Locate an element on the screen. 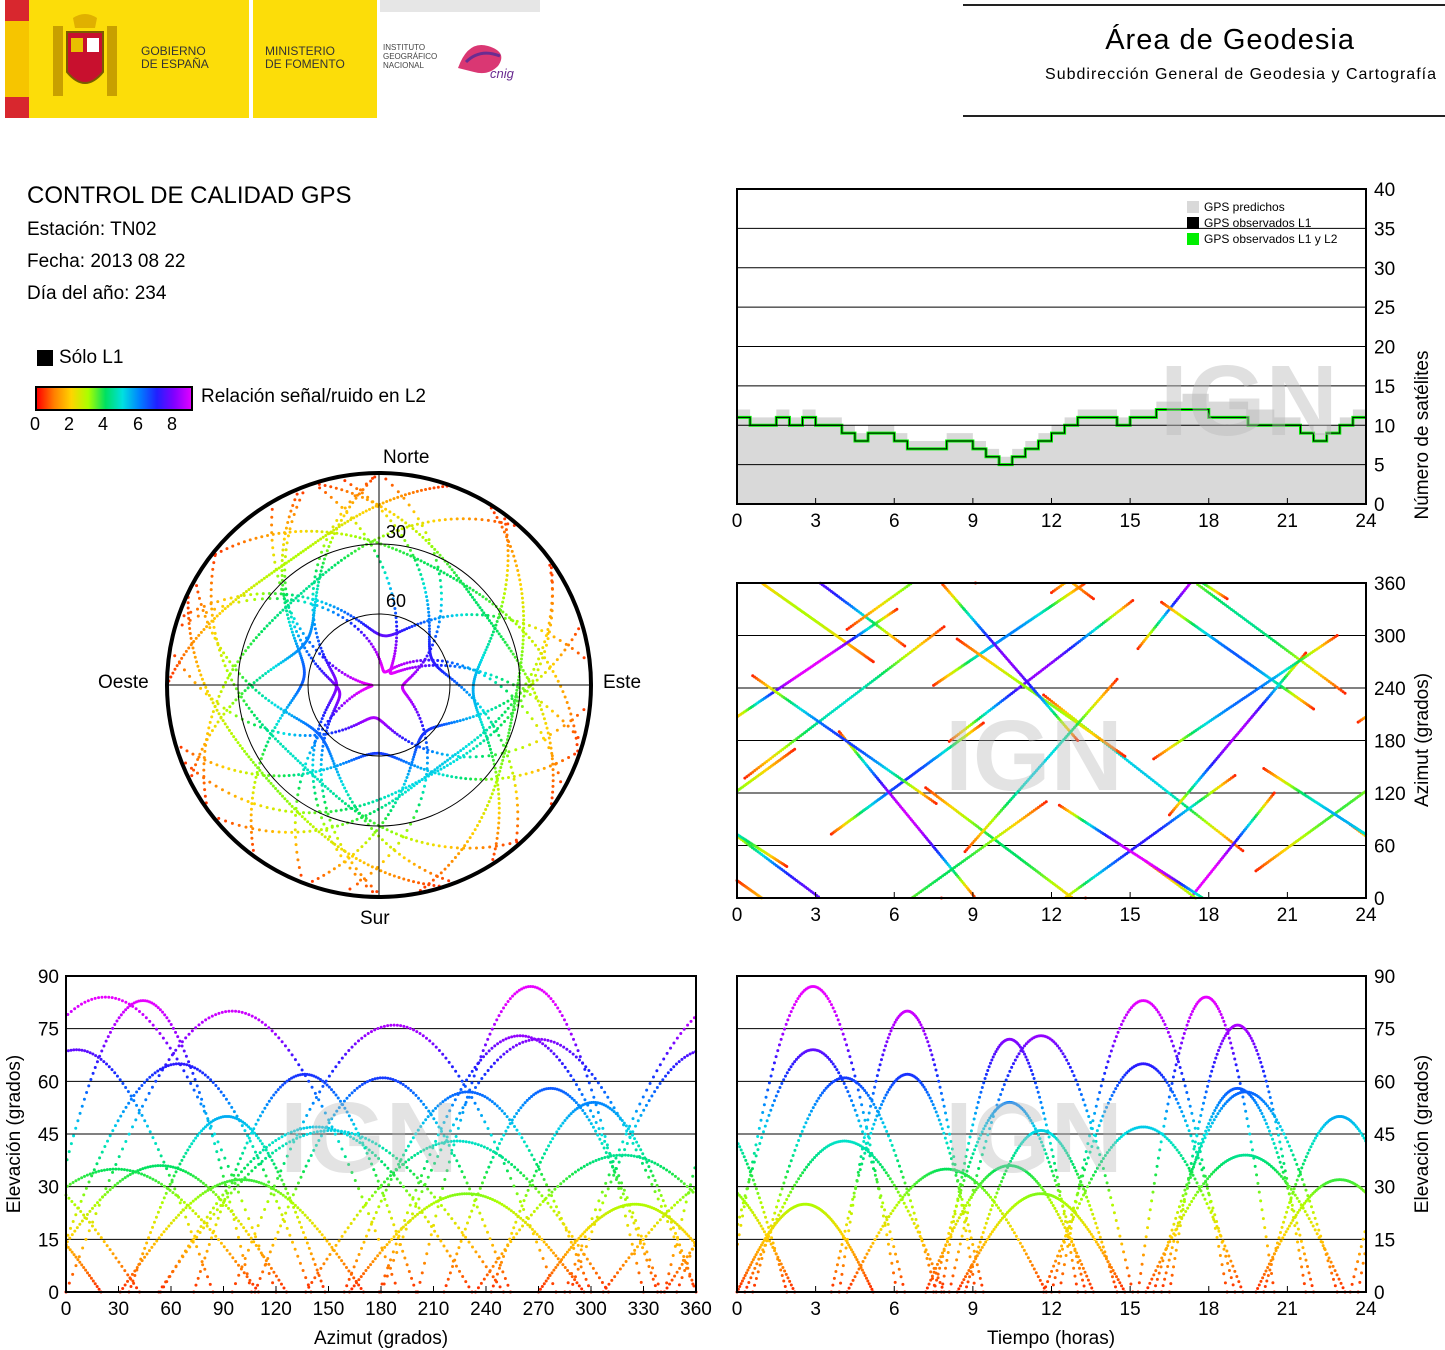 This screenshot has width=1445, height=1350. skyplot-chart: Norte Sur Este Oeste 30 60 is located at coordinates (369, 688).